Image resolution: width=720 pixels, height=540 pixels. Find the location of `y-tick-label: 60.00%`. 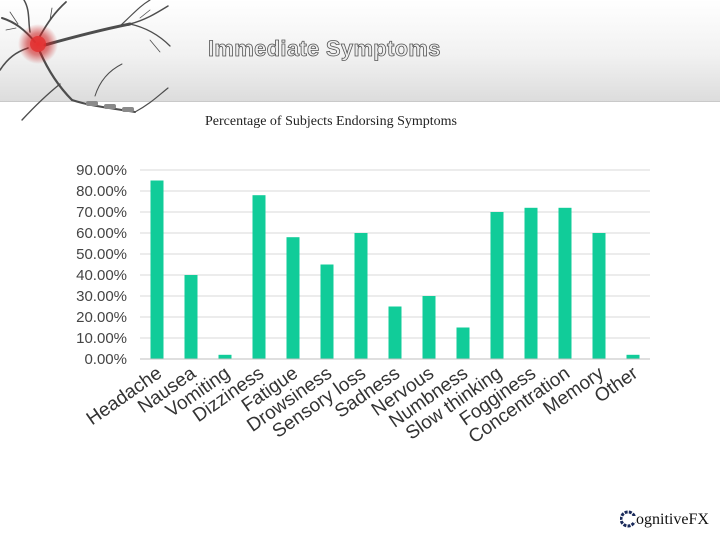

y-tick-label: 60.00% is located at coordinates (101, 233).